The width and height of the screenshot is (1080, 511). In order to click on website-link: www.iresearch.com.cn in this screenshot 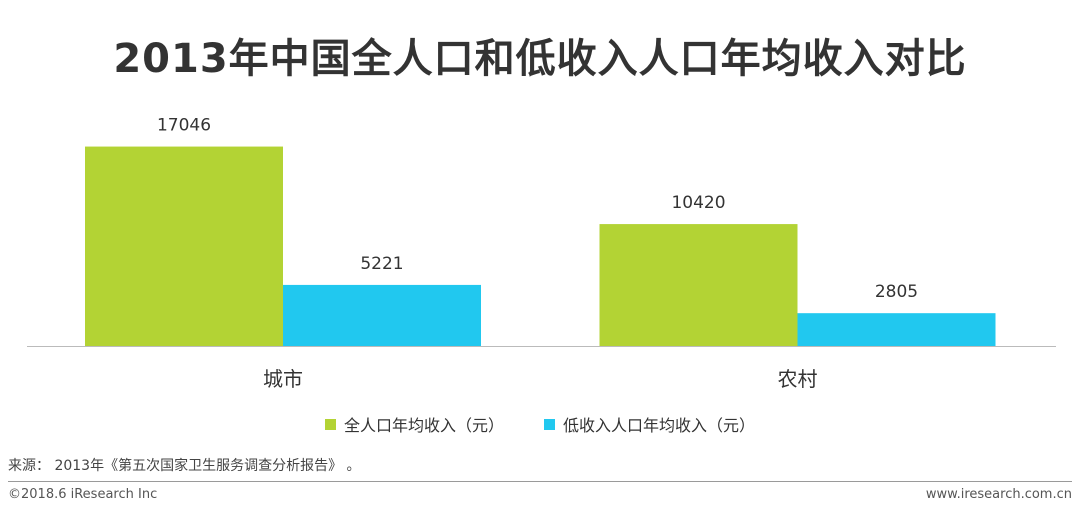, I will do `click(998, 494)`.